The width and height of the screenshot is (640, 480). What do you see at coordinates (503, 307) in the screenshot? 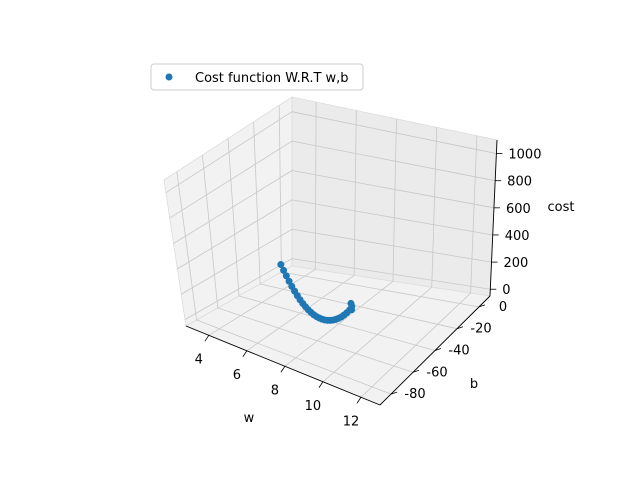
I see `y-tick-label: 0` at bounding box center [503, 307].